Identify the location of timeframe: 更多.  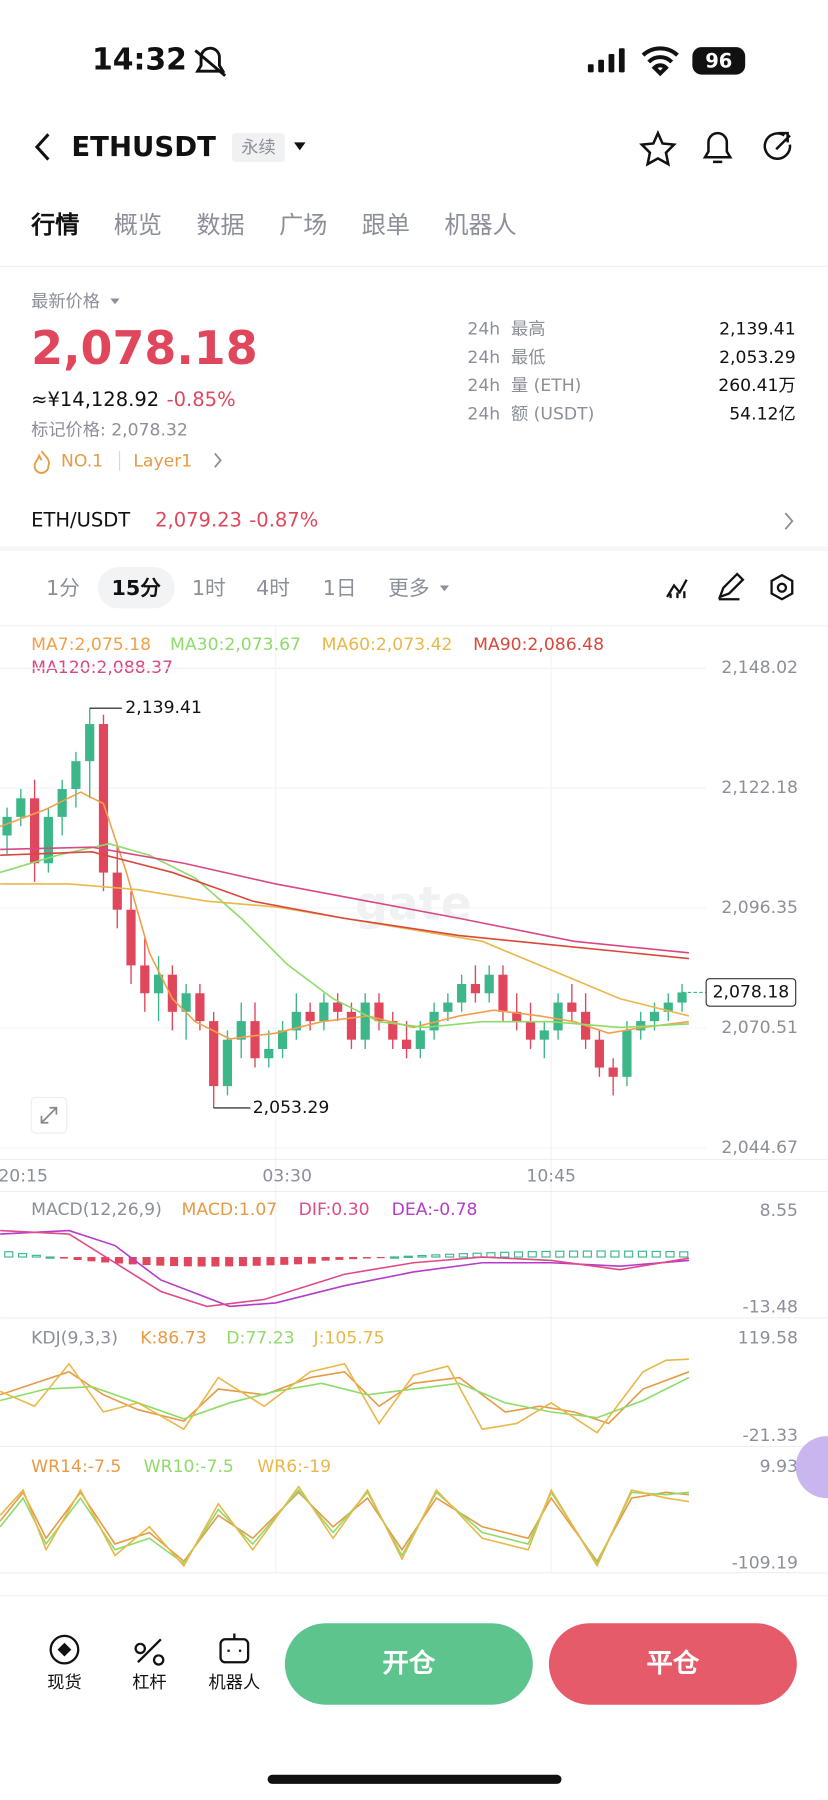
(408, 588).